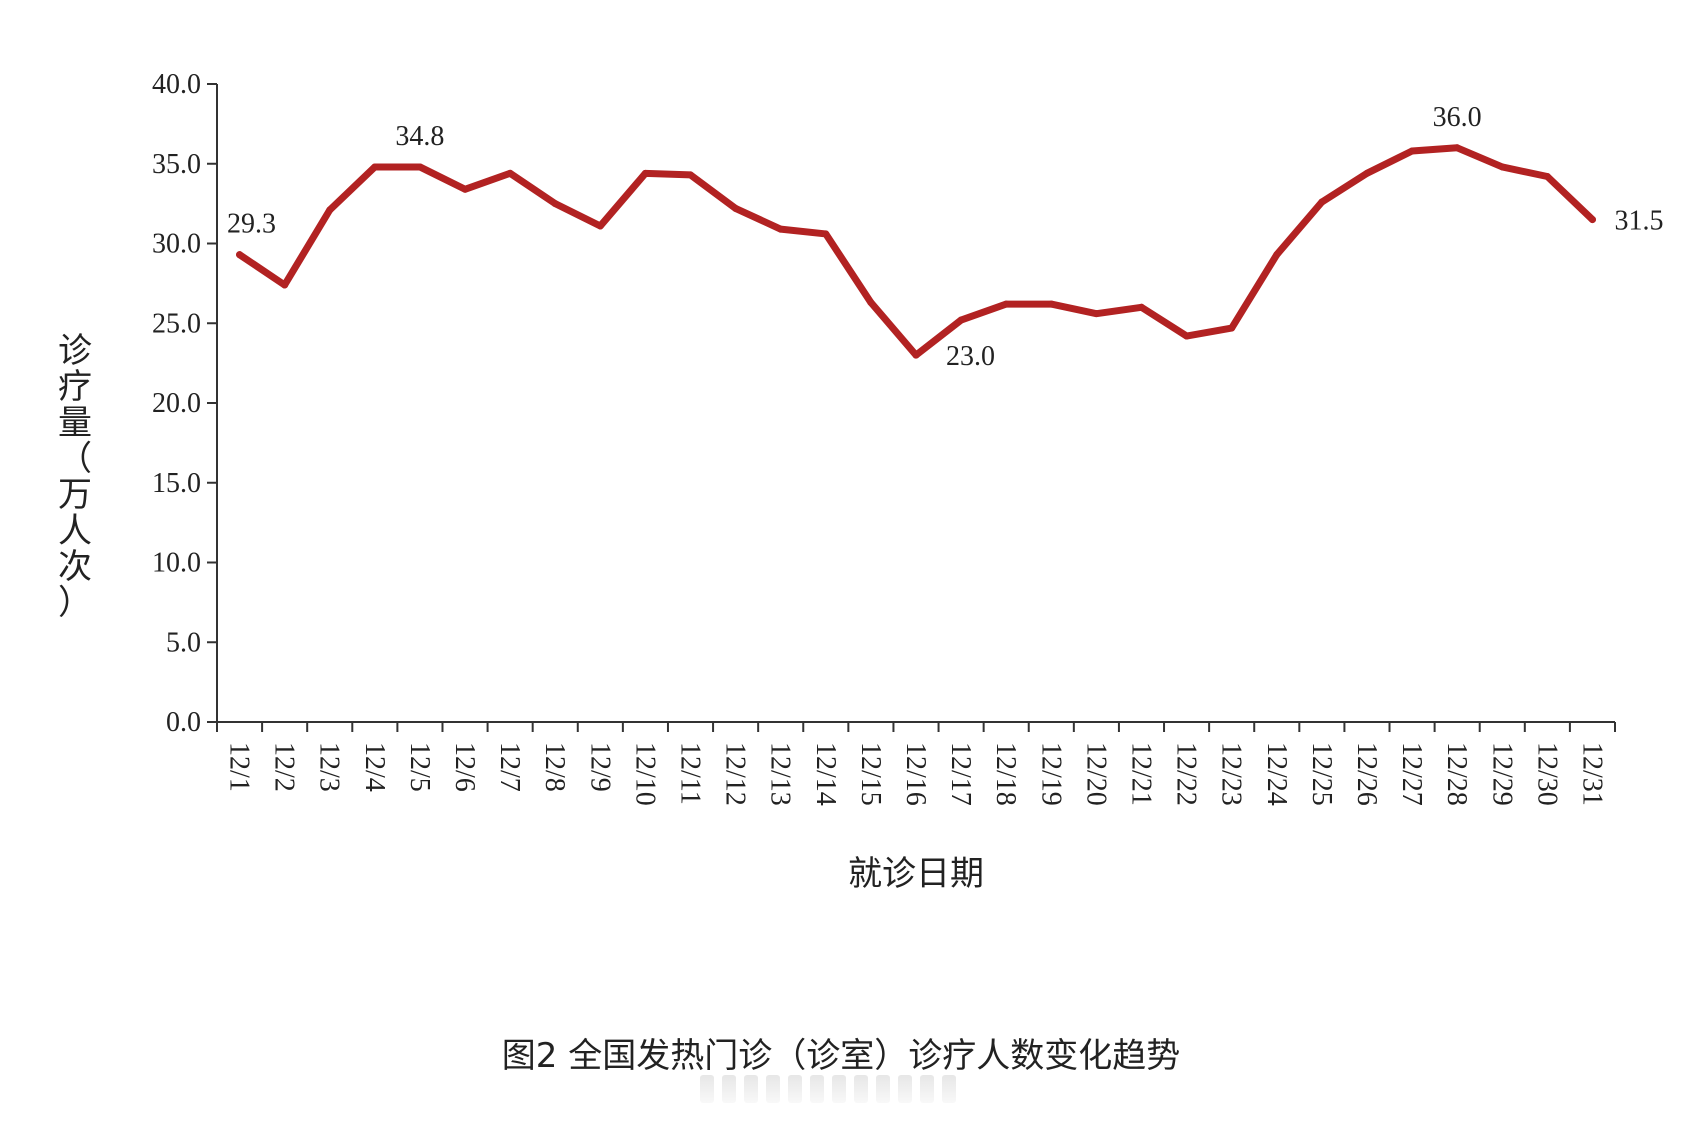  What do you see at coordinates (183, 722) in the screenshot?
I see `y-tick-label: 0.0` at bounding box center [183, 722].